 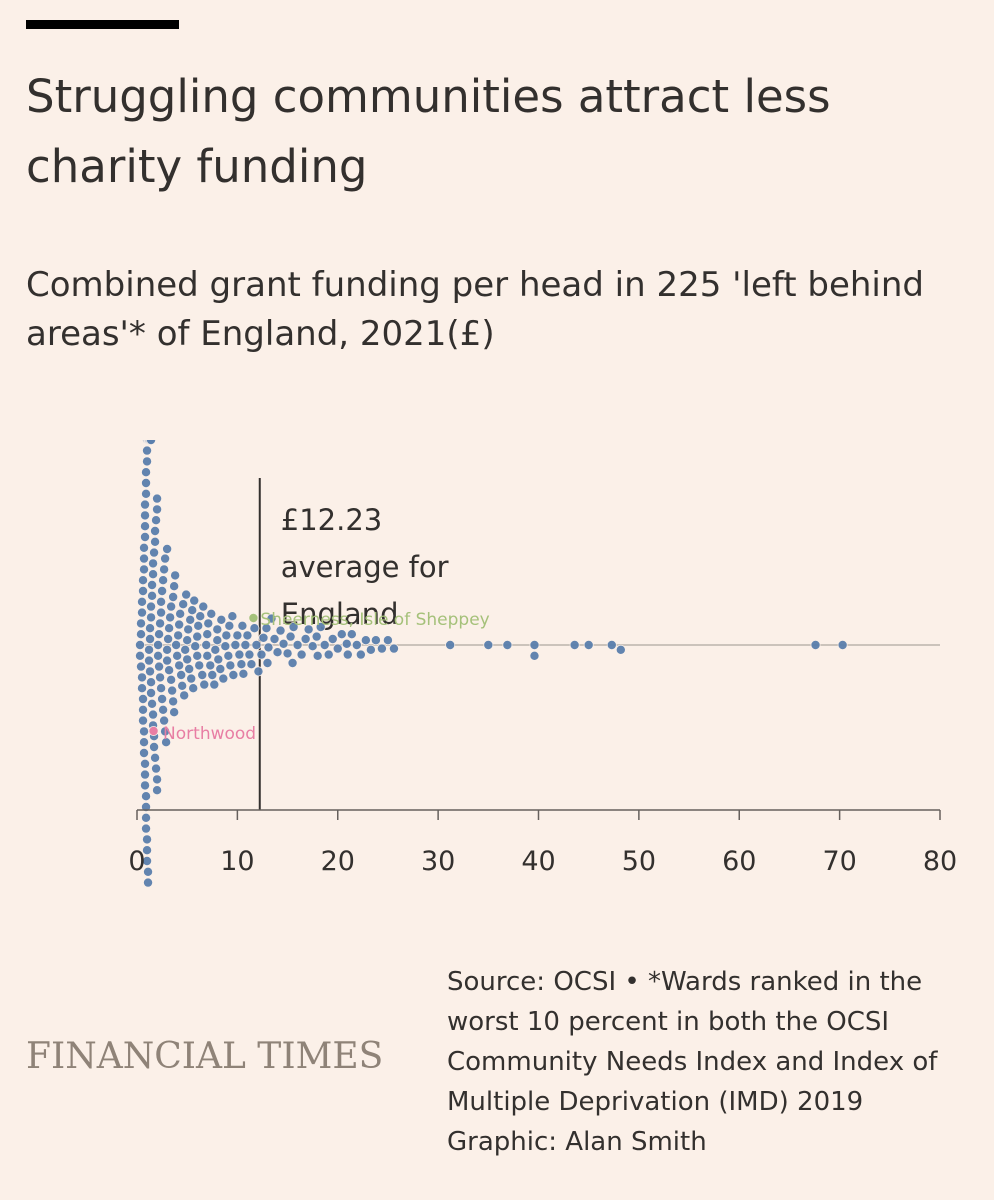 What do you see at coordinates (136, 861) in the screenshot?
I see `x-tick-label: 0` at bounding box center [136, 861].